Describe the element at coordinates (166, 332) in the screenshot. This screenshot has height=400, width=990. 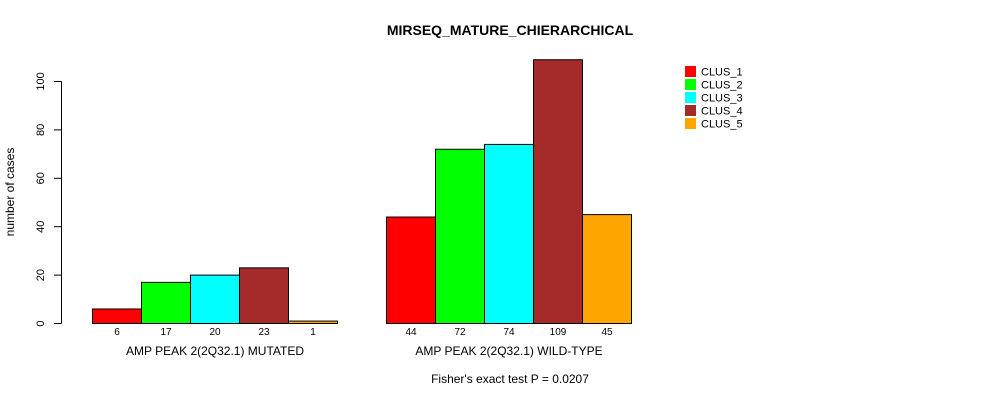
I see `bar-count-label: 17` at that location.